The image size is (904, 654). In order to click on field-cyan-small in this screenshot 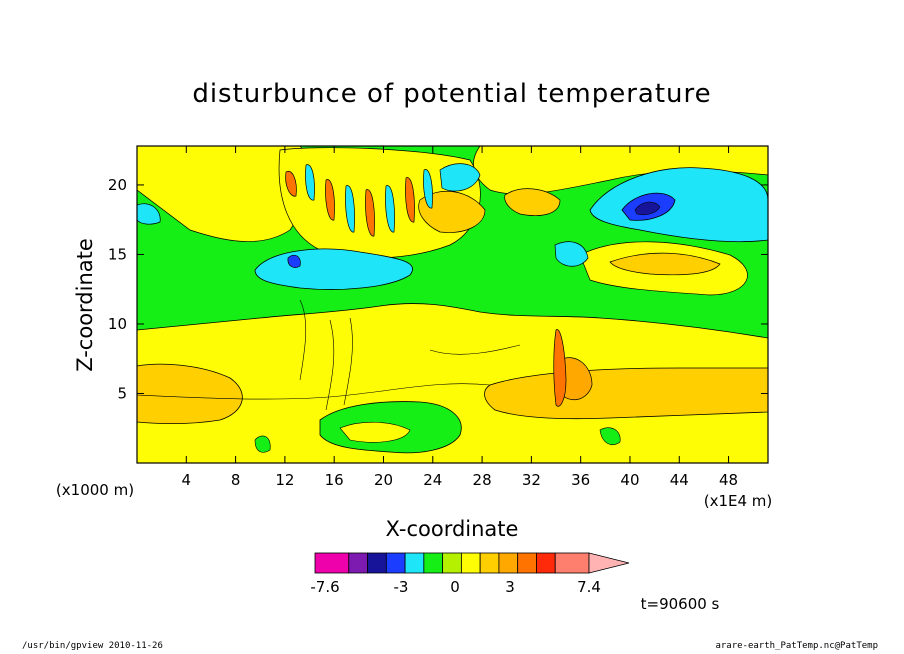, I will do `click(571, 254)`.